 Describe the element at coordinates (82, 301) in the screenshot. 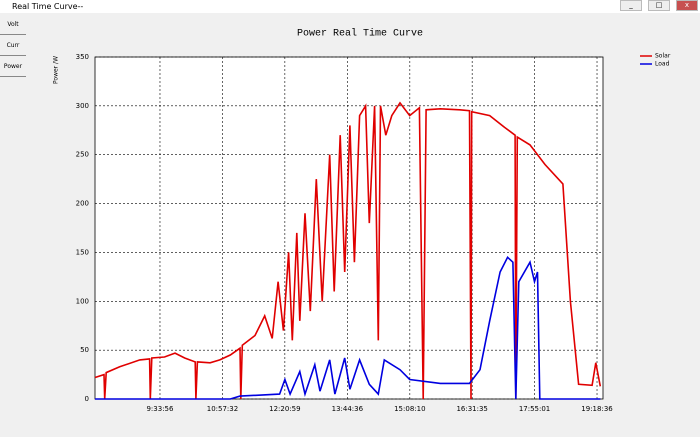

I see `y-tick-label: 100` at that location.